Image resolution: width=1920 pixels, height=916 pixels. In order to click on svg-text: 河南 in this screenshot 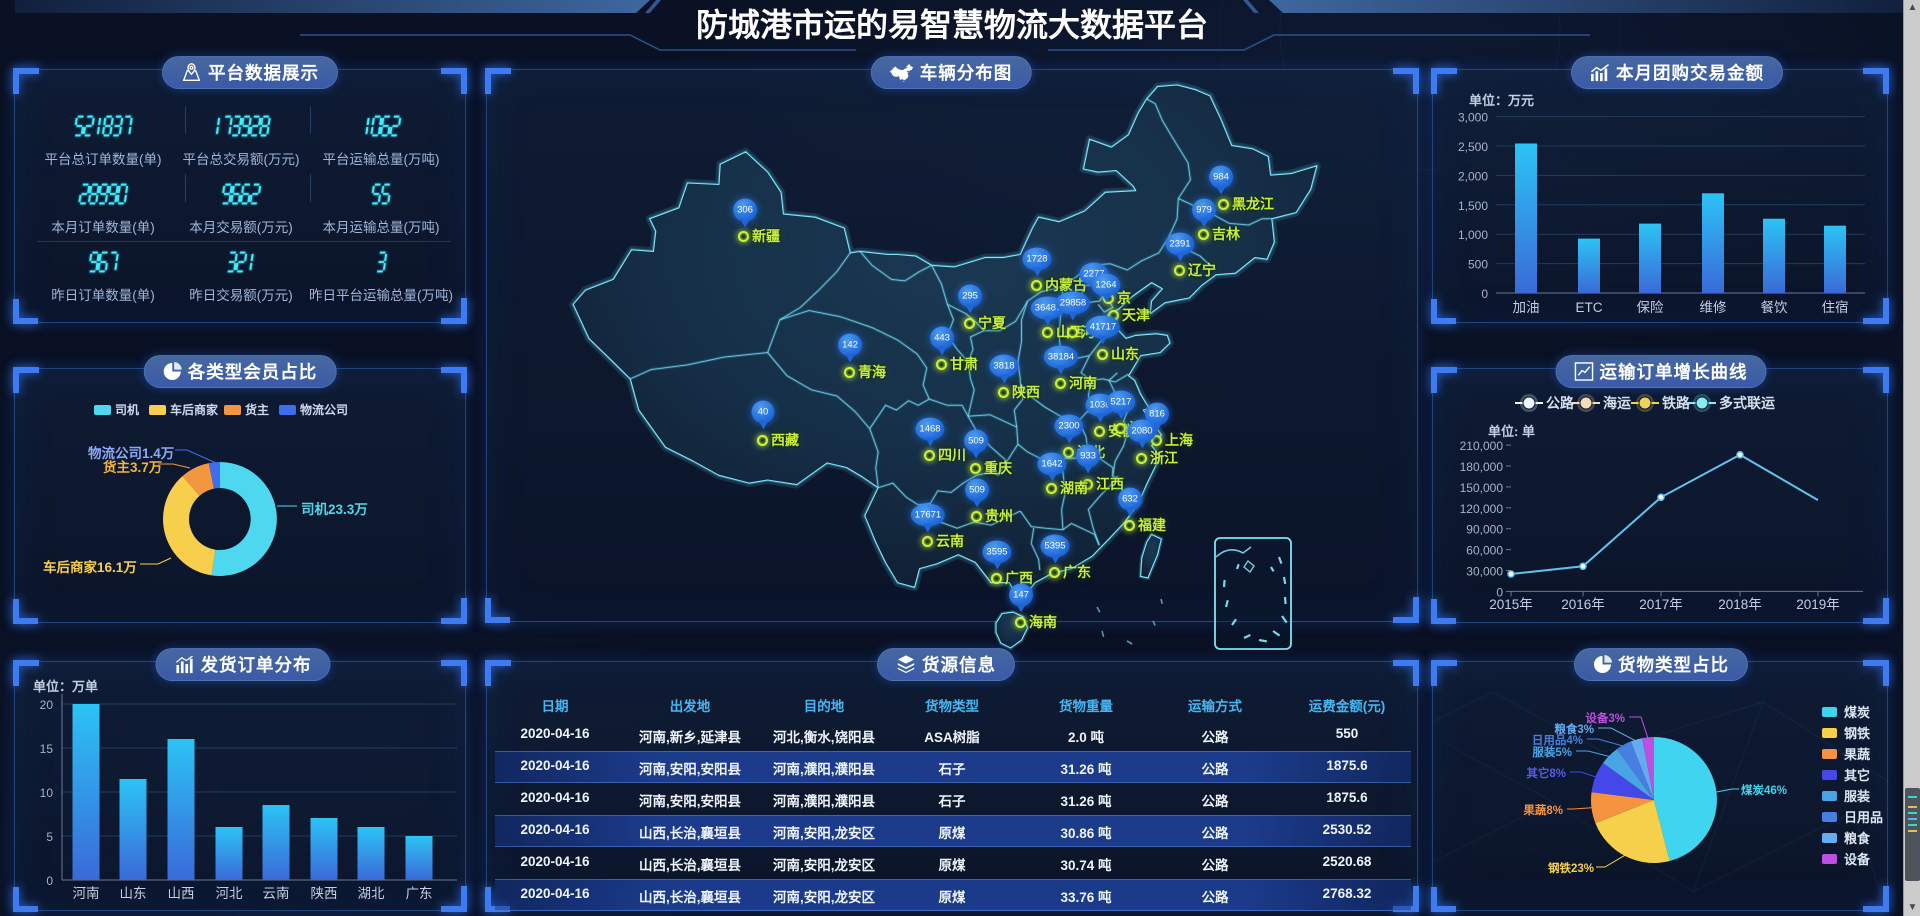, I will do `click(86, 893)`.